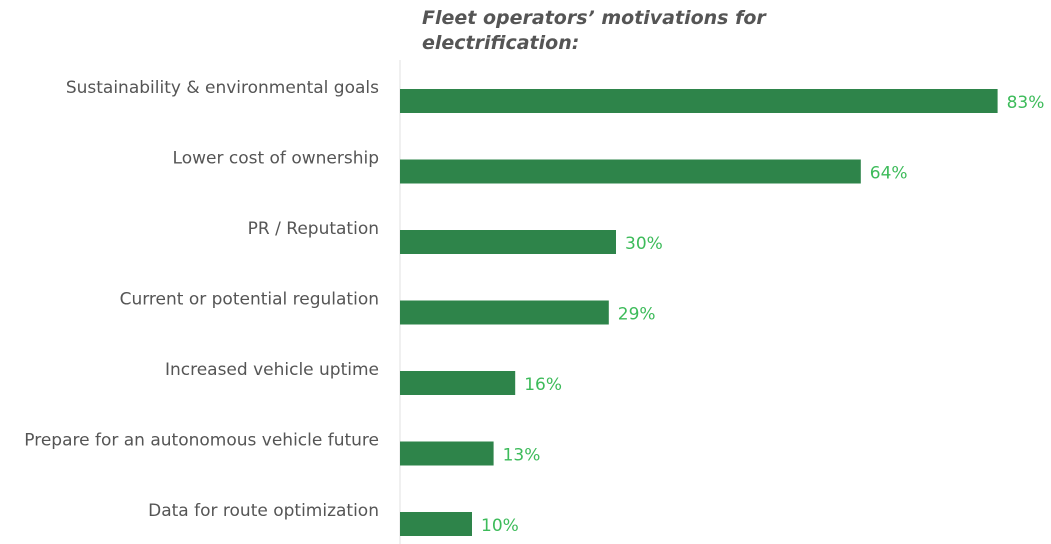 The height and width of the screenshot is (544, 1051). Describe the element at coordinates (249, 300) in the screenshot. I see `category-label: Current or potential regulation` at that location.